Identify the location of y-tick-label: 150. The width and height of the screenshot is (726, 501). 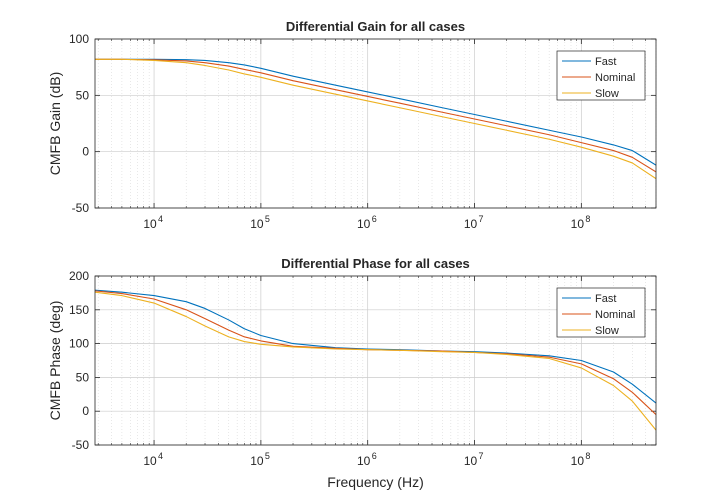
(79, 310).